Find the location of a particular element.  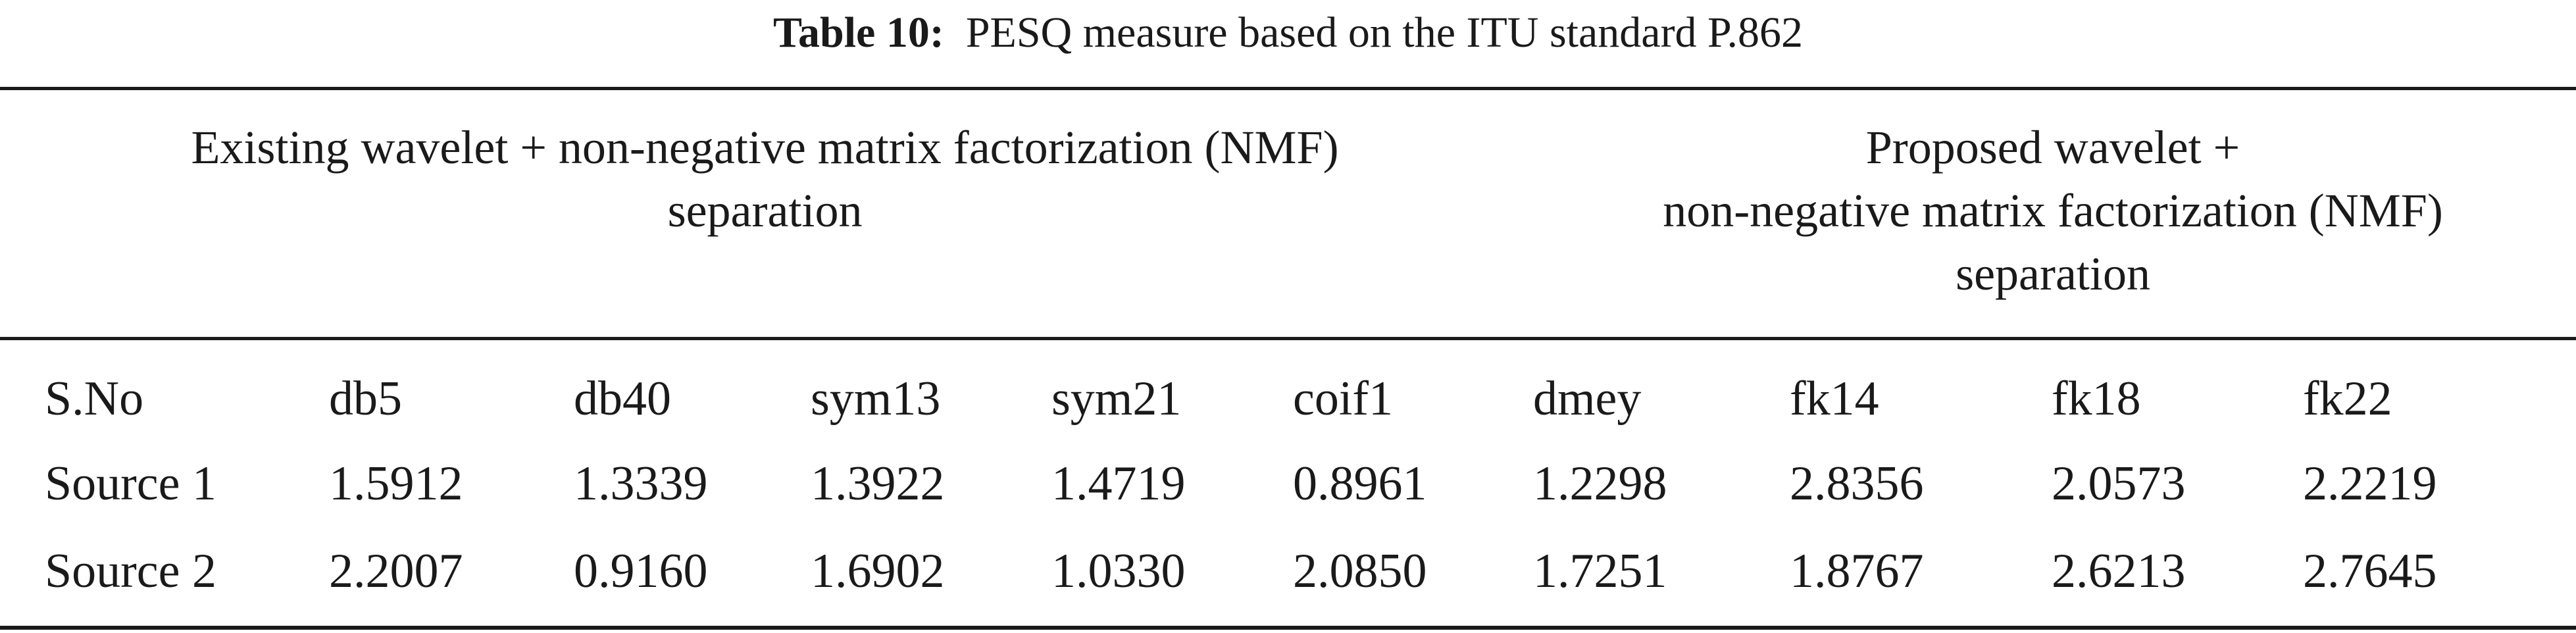

bottom-rule is located at coordinates (1288, 628).